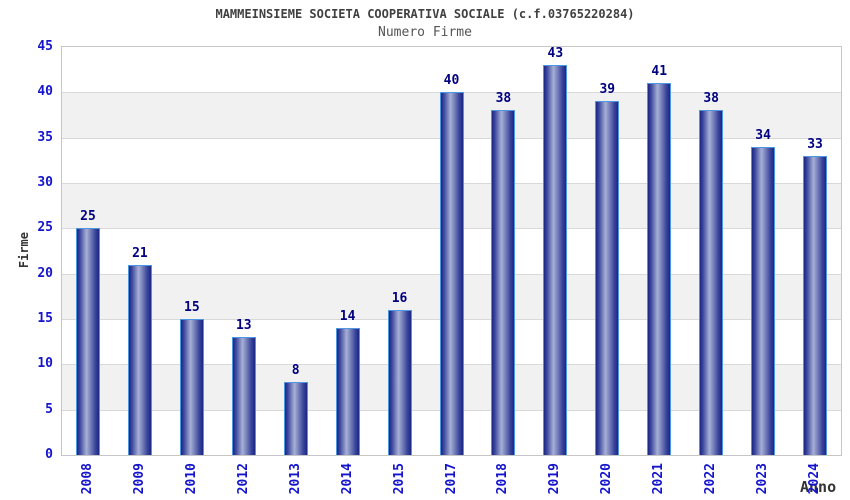  Describe the element at coordinates (45, 182) in the screenshot. I see `y-tick-label: 30` at that location.